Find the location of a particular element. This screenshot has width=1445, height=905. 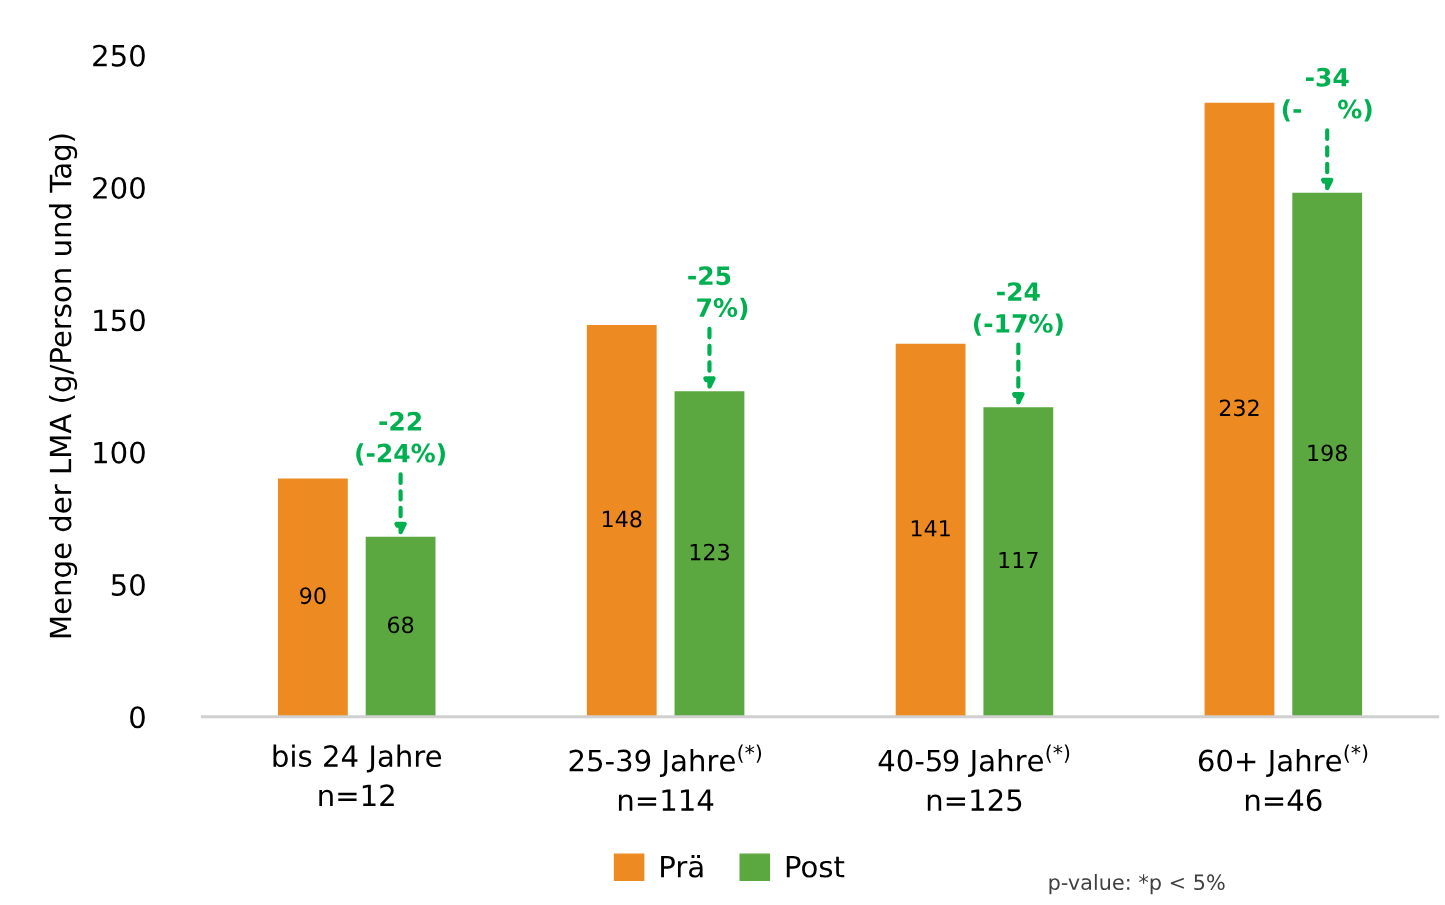

data-label: 141 is located at coordinates (930, 528).